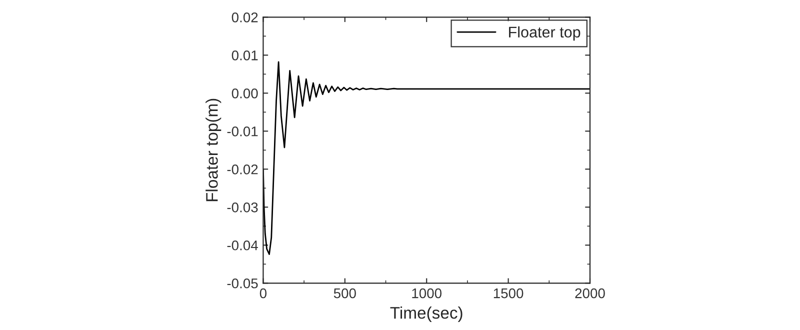 The width and height of the screenshot is (800, 330). What do you see at coordinates (509, 293) in the screenshot?
I see `x-tick-label: 1500` at bounding box center [509, 293].